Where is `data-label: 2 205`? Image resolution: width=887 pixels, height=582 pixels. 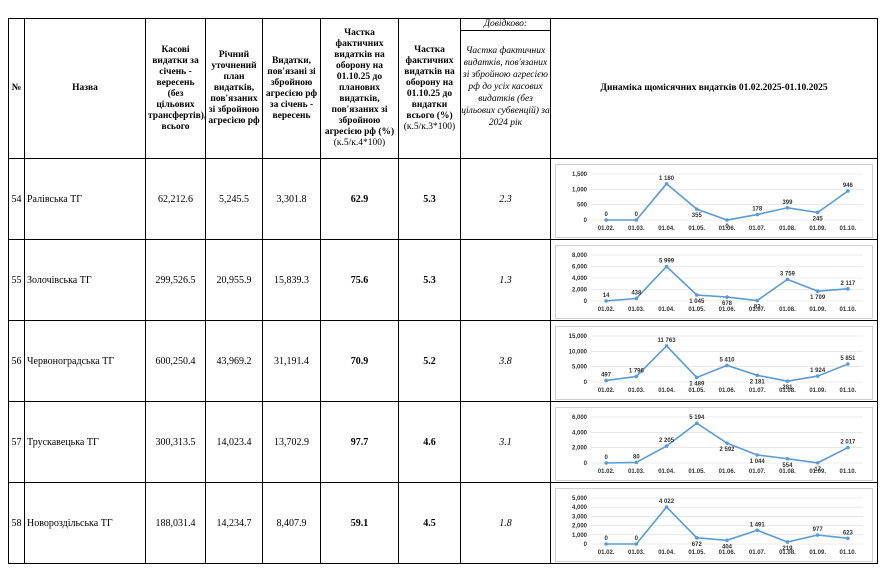 data-label: 2 205 is located at coordinates (667, 441).